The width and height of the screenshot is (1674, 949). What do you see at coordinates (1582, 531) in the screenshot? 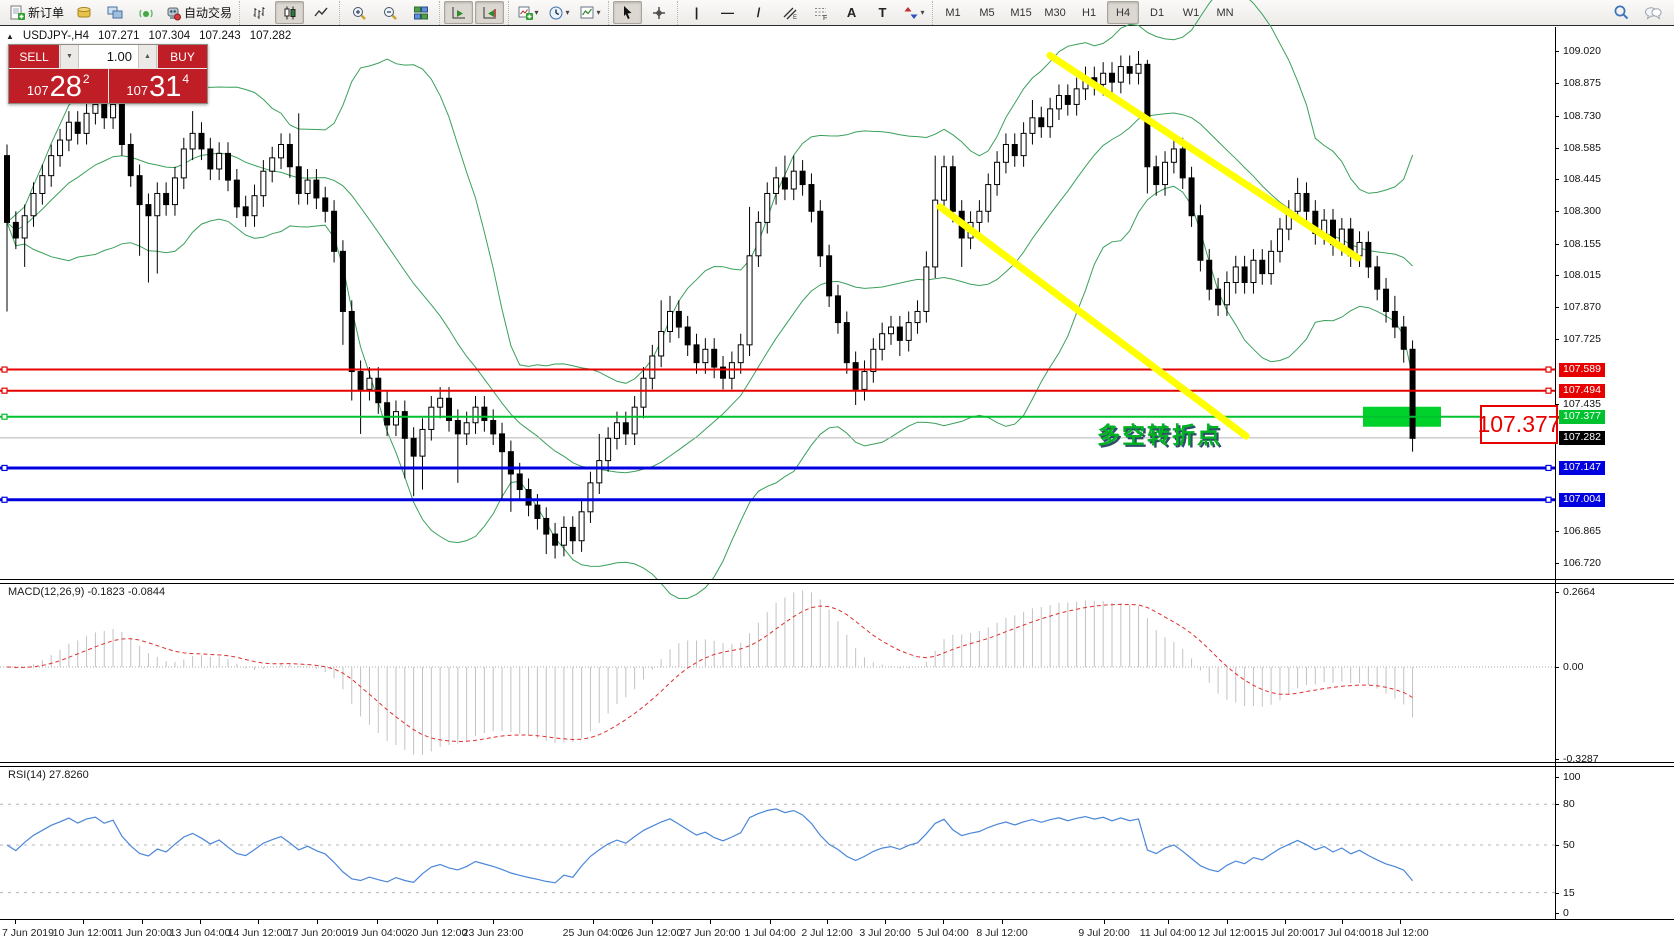
I see `price-tick-label: 106.865` at bounding box center [1582, 531].